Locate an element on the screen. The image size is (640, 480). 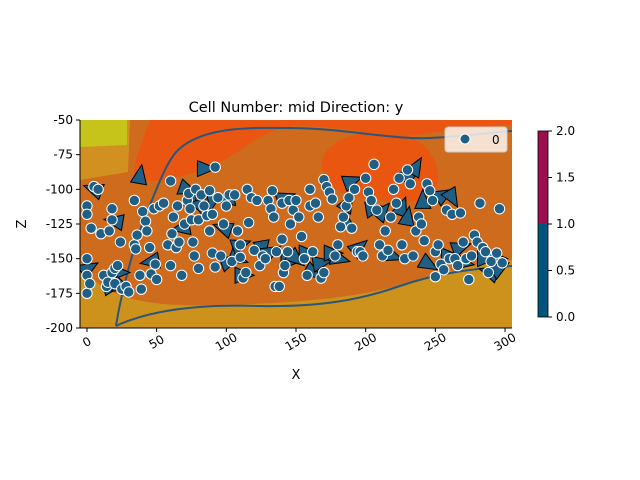
contour-line-left is located at coordinates (203, 226).